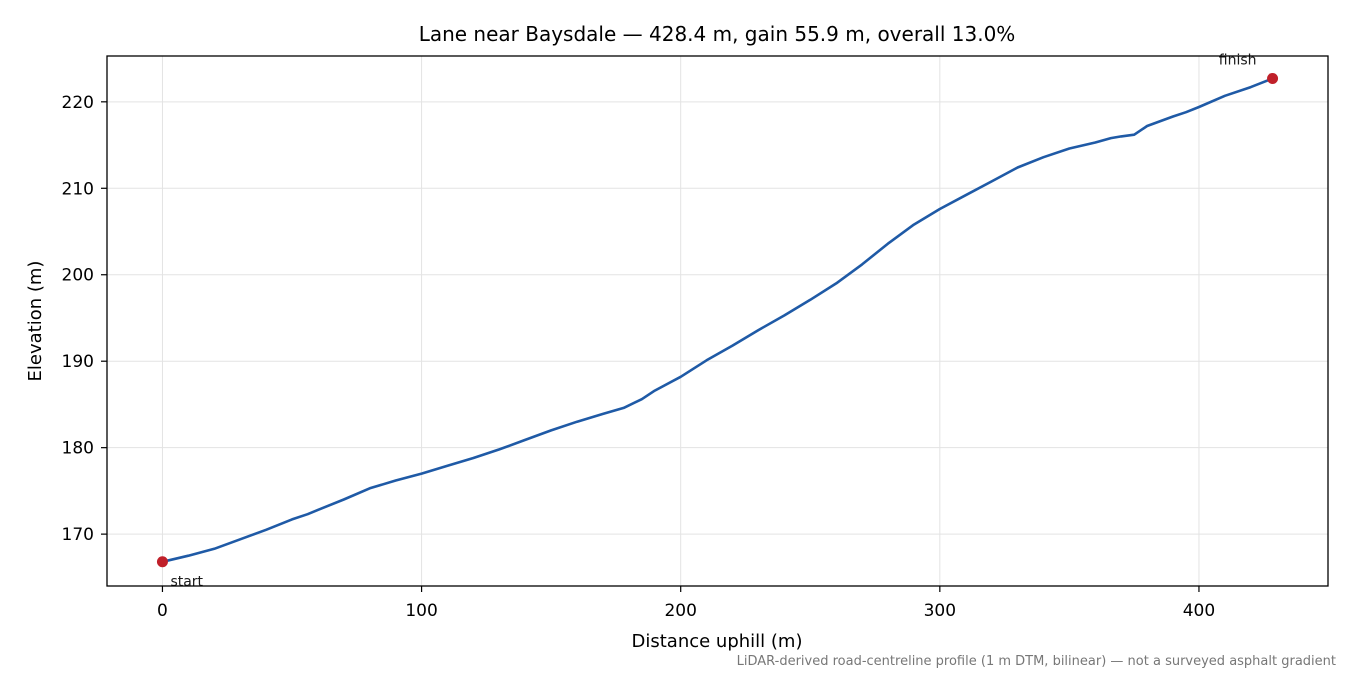 This screenshot has height=675, width=1350. What do you see at coordinates (717, 641) in the screenshot?
I see `x-axis-title: Distance uphill (m)` at bounding box center [717, 641].